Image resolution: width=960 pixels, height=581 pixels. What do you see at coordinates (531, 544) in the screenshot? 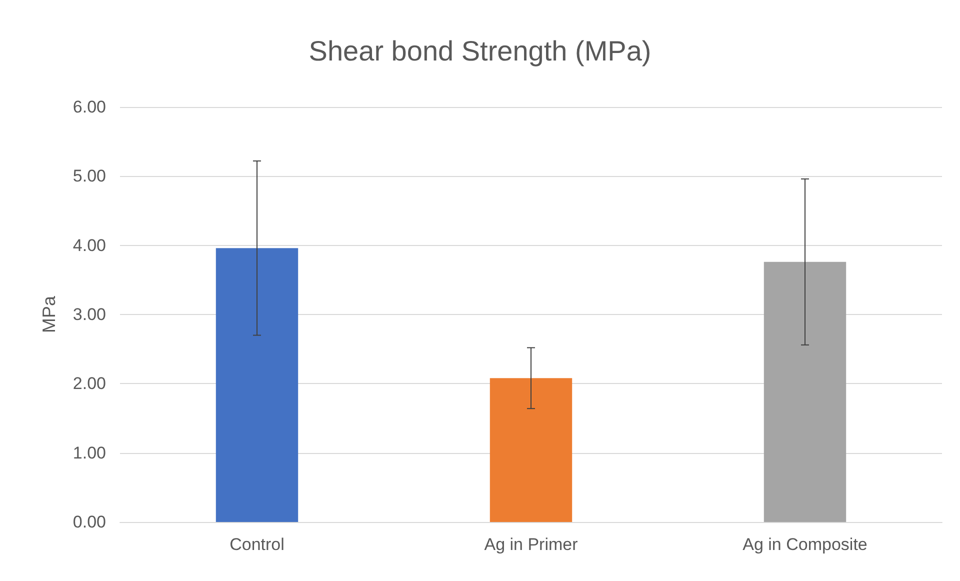
I see `x-tick-label: Ag in Primer` at bounding box center [531, 544].